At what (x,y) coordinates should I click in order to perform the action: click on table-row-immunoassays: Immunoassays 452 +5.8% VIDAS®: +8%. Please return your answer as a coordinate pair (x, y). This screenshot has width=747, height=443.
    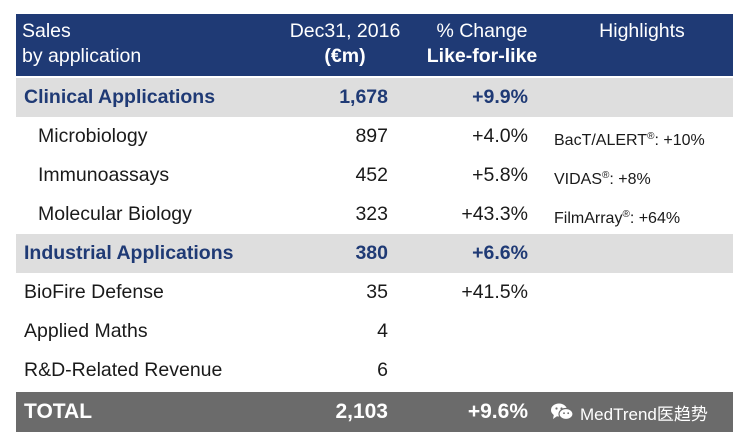
    Looking at the image, I should click on (374, 175).